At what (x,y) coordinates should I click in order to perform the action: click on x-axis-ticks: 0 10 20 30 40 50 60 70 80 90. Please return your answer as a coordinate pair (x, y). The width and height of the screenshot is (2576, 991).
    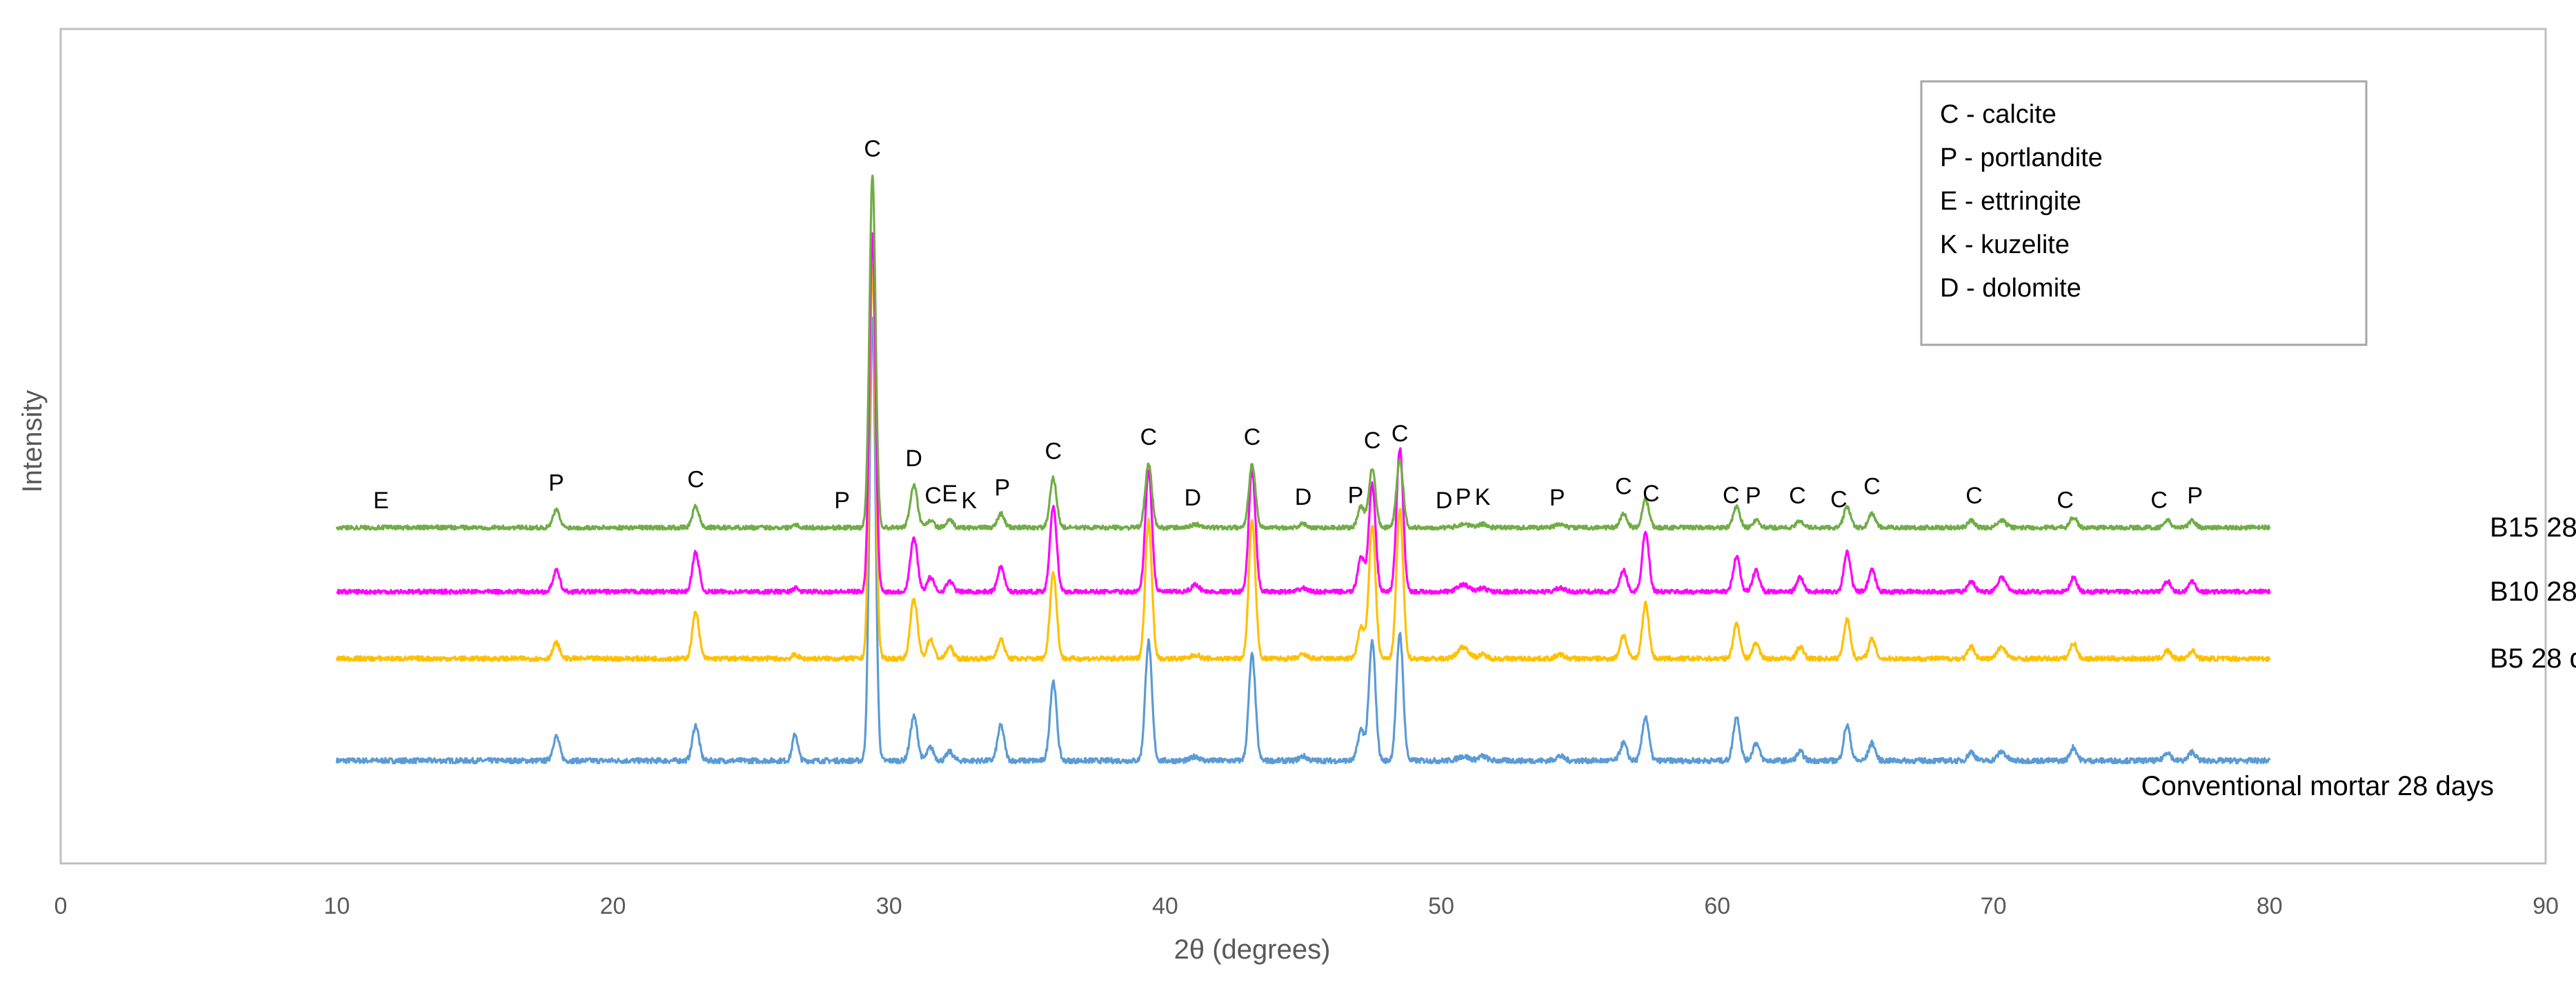
    Looking at the image, I should click on (1307, 906).